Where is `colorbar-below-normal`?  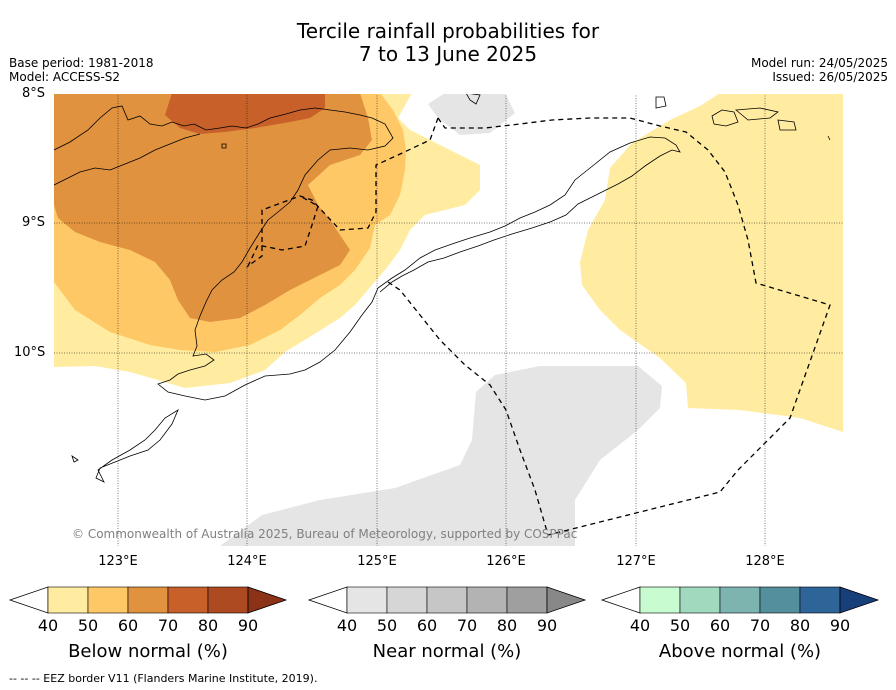
colorbar-below-normal is located at coordinates (148, 600).